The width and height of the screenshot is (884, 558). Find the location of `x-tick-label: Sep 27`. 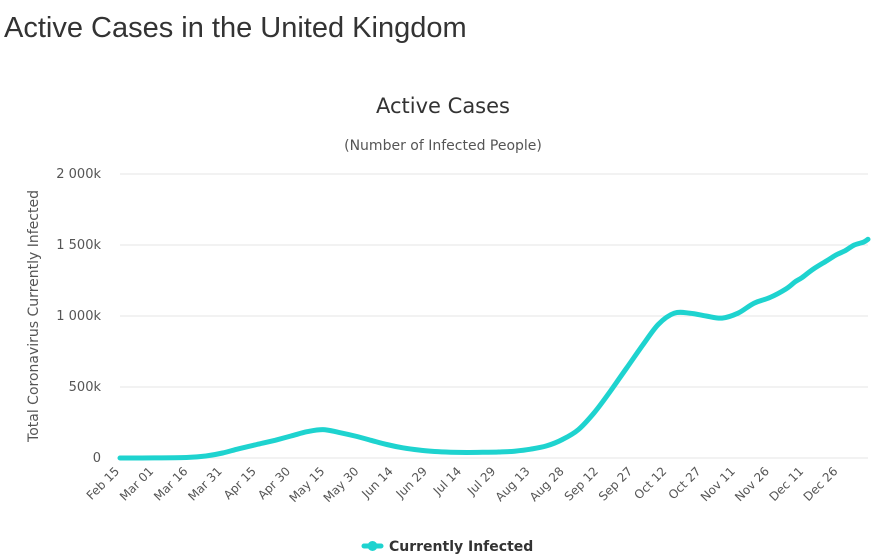

x-tick-label: Sep 27 is located at coordinates (615, 483).